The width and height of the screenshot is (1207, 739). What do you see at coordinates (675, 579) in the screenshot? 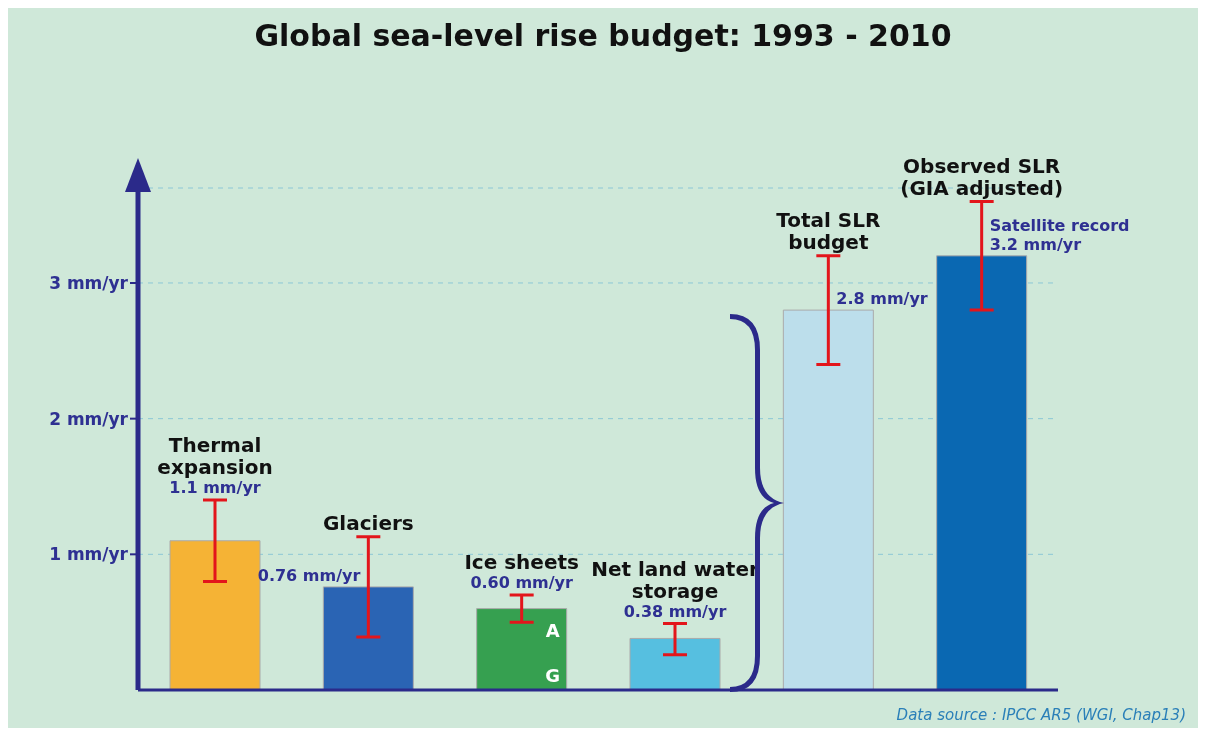
I see `x-tick-label: Net land water storage` at bounding box center [675, 579].